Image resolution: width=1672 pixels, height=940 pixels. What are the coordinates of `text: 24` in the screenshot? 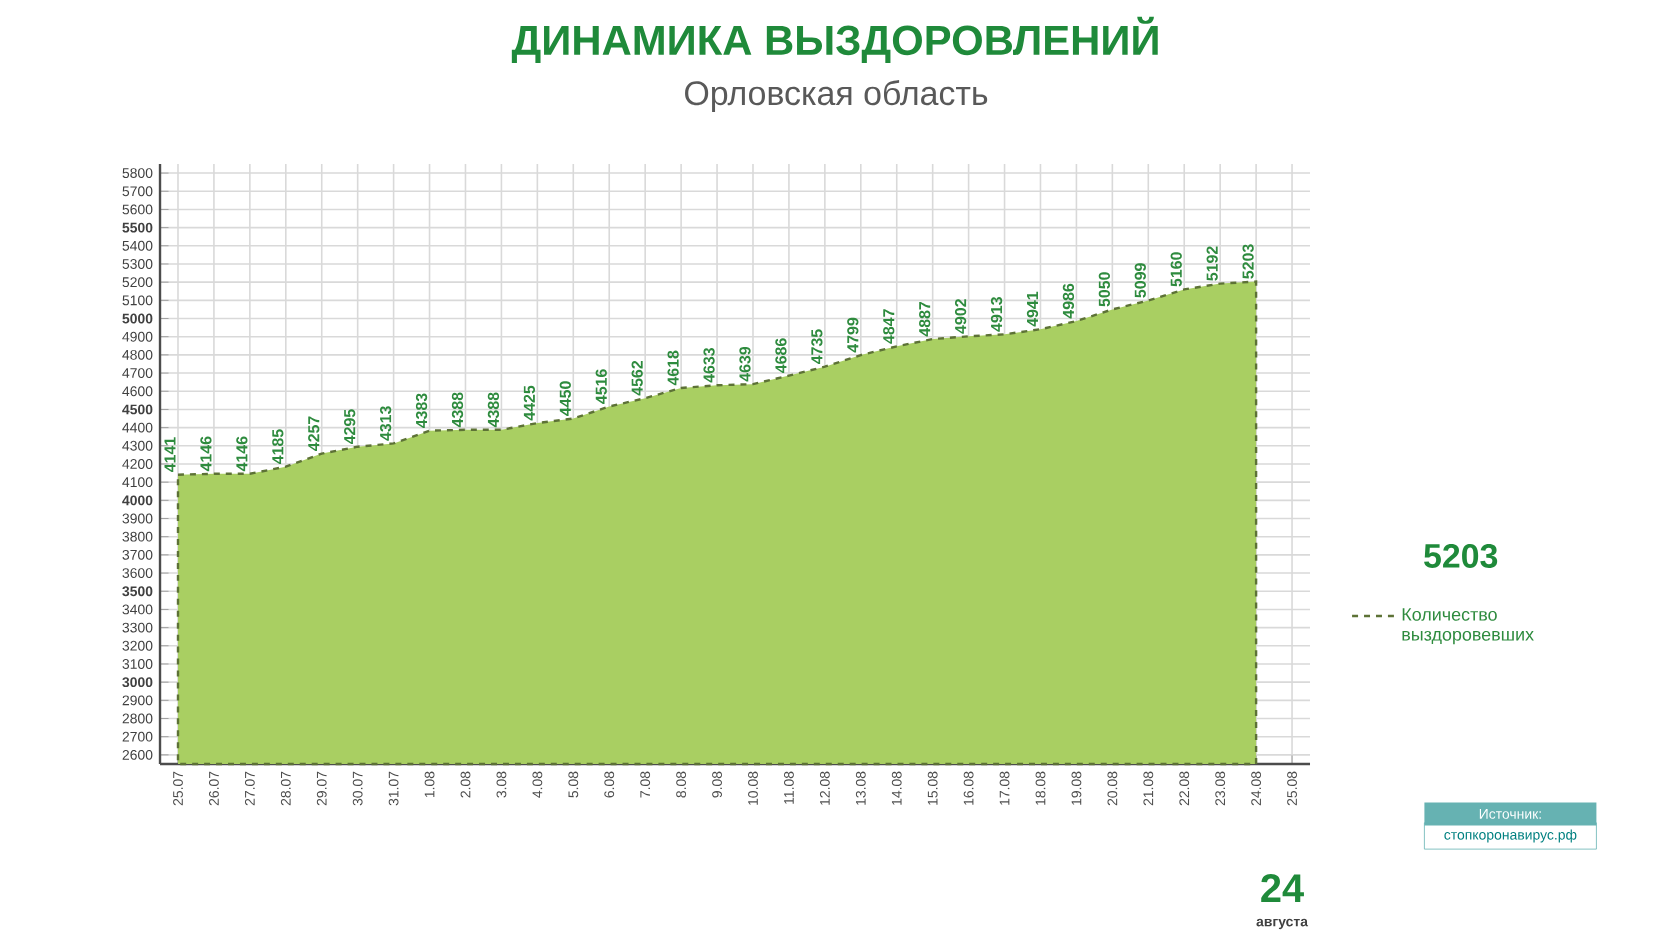 It's located at (1282, 888).